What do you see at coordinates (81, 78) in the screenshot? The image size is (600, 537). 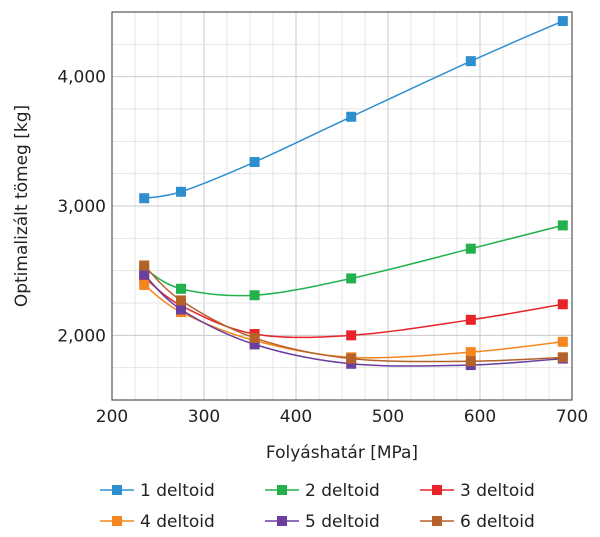 I see `y-tick-label: 4,000` at bounding box center [81, 78].